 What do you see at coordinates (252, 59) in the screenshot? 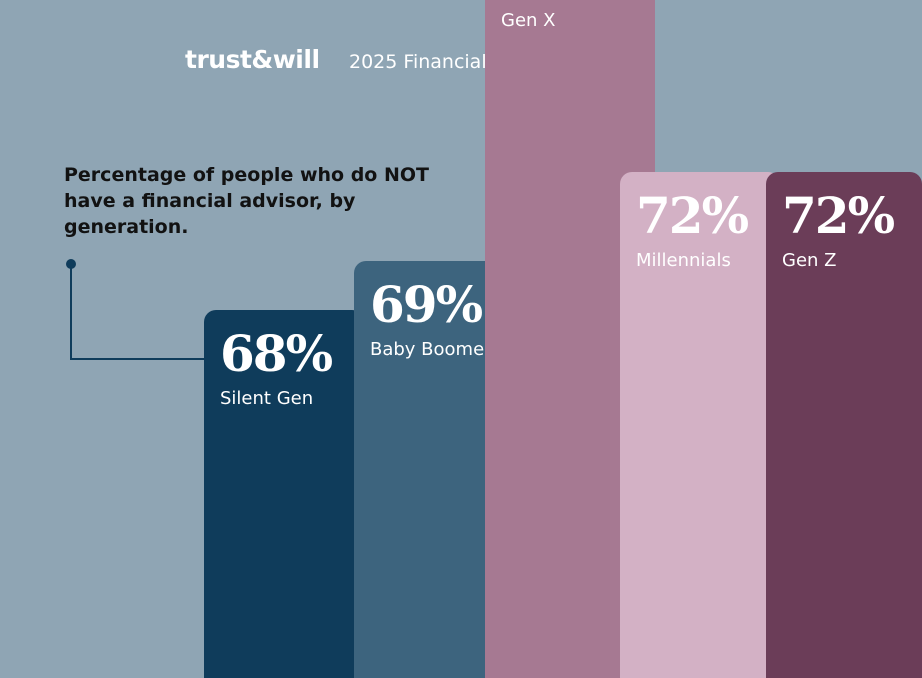
I see `brand-logo: trust&will` at bounding box center [252, 59].